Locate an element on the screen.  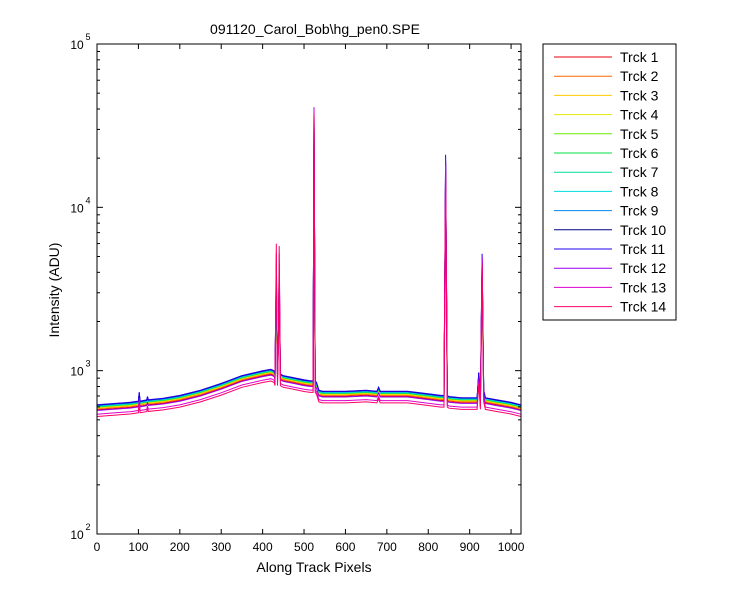
x-tick-label: 300 is located at coordinates (221, 547).